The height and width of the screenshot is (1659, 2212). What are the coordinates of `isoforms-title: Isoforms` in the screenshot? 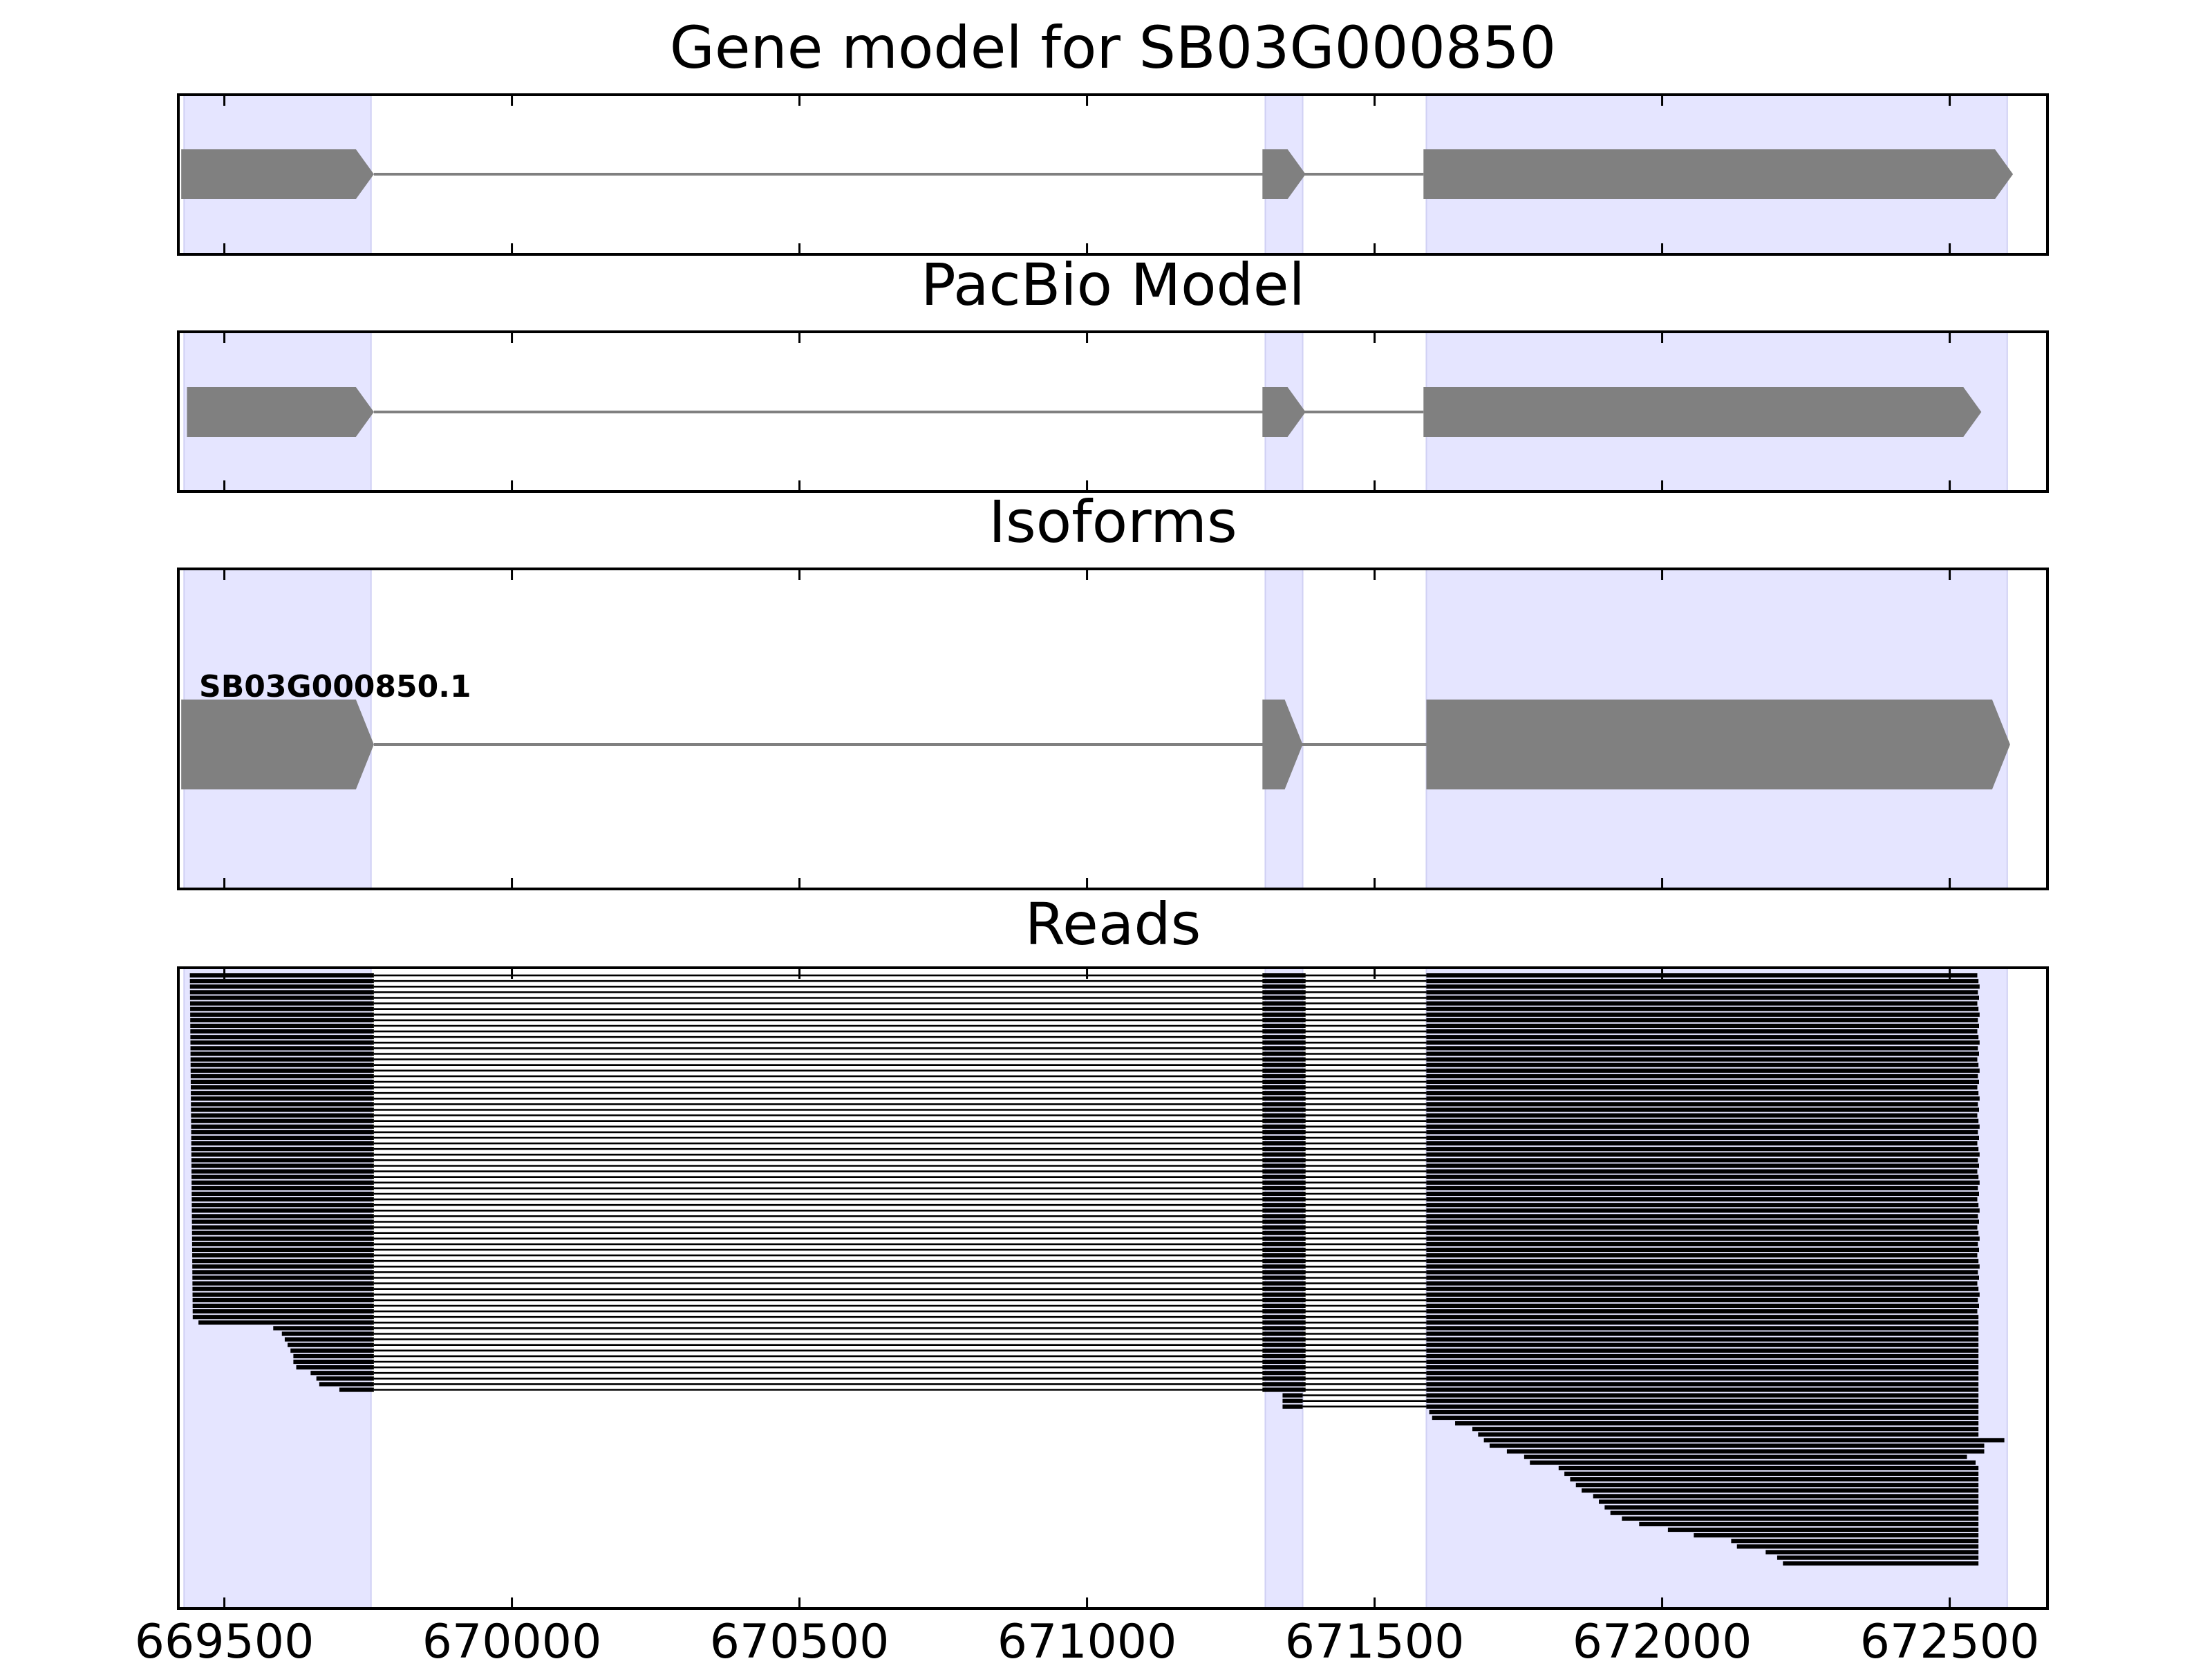 It's located at (1112, 522).